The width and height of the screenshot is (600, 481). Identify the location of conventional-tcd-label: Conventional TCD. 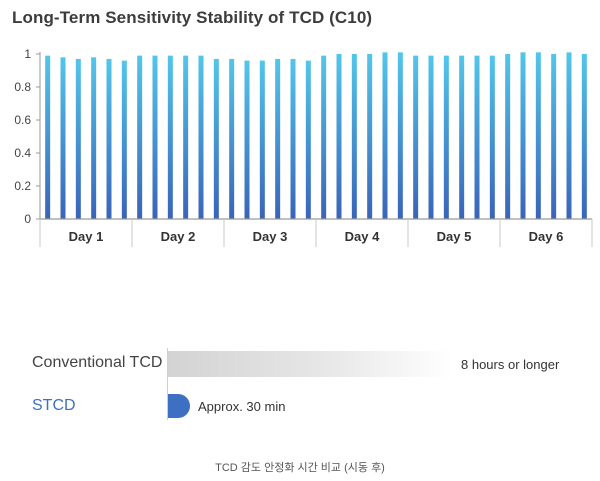
(97, 362).